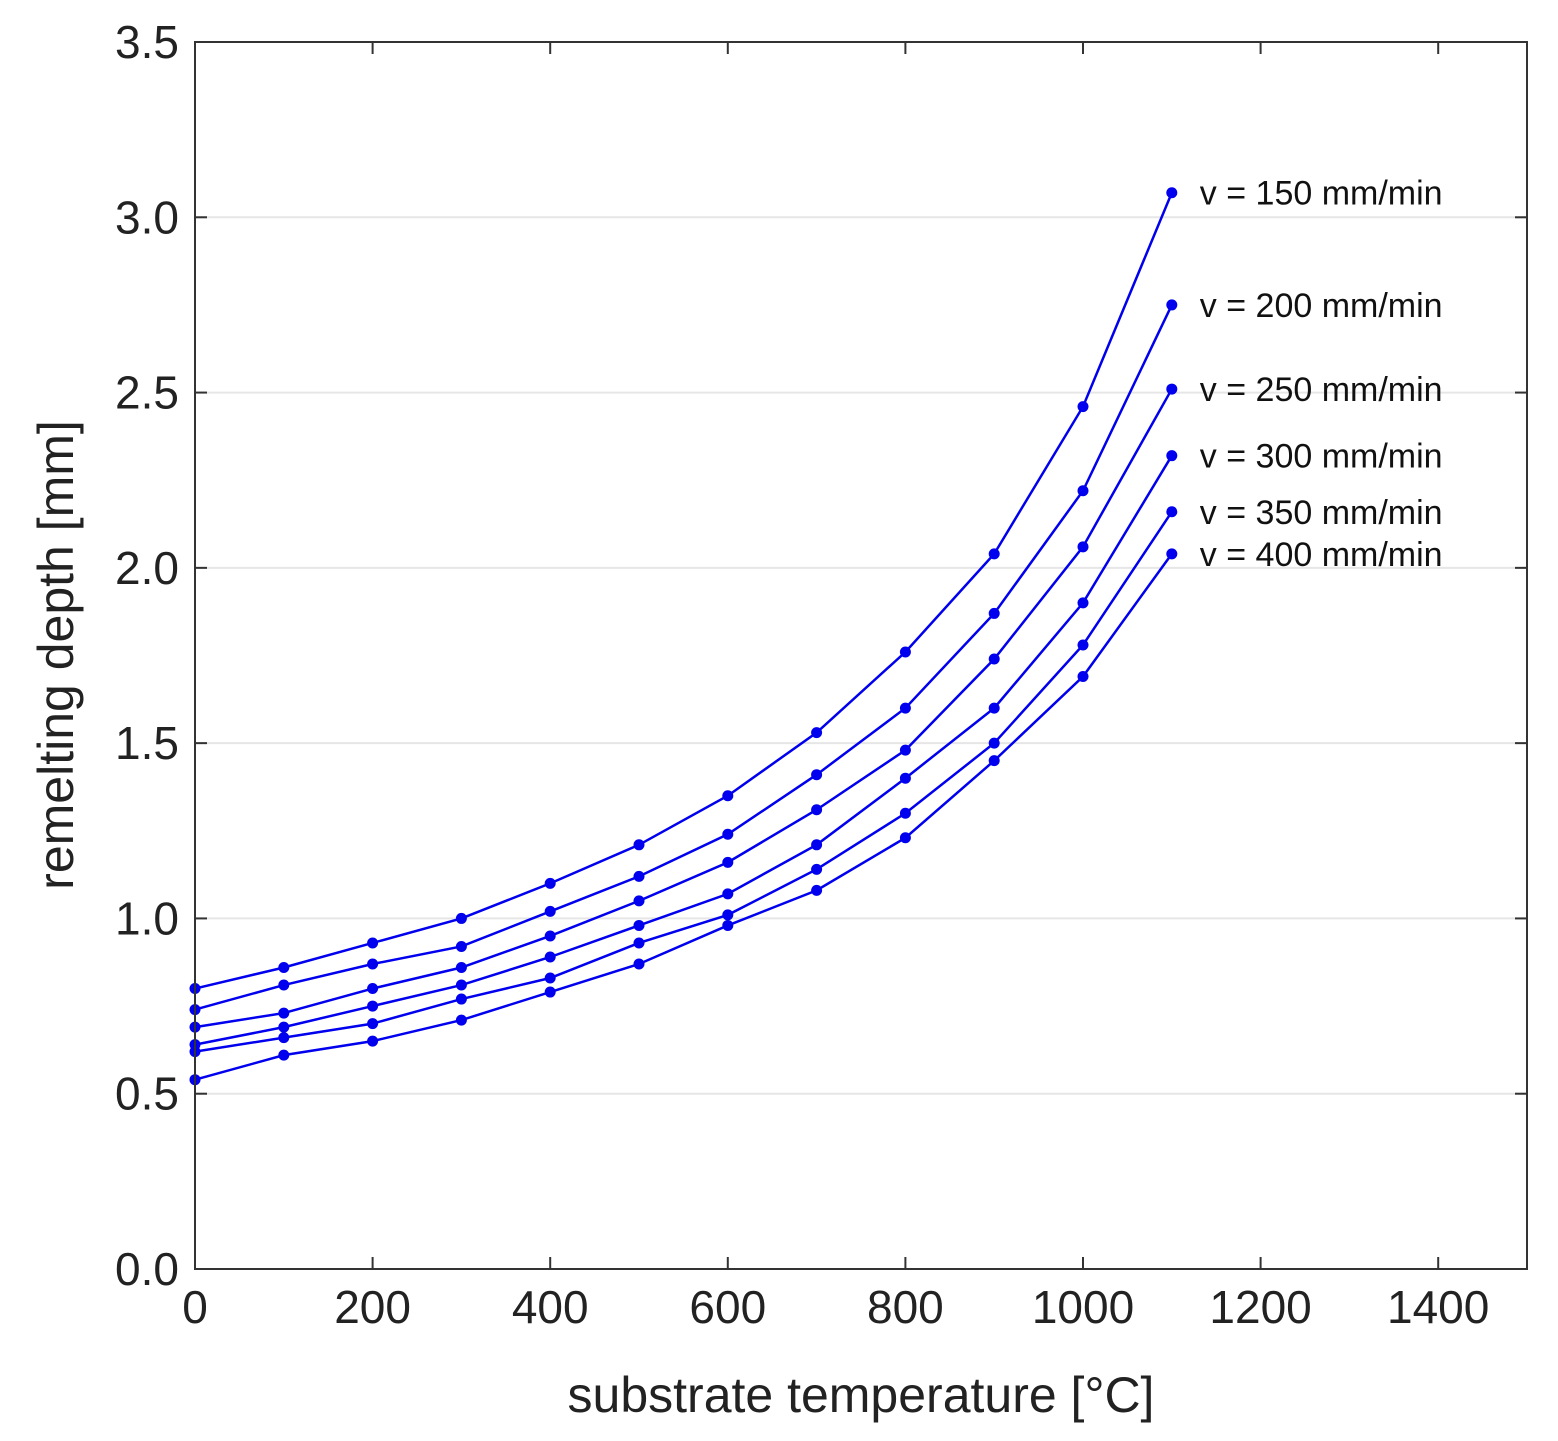 The image size is (1558, 1441). I want to click on y-axis-title: remelting depth [mm], so click(56, 655).